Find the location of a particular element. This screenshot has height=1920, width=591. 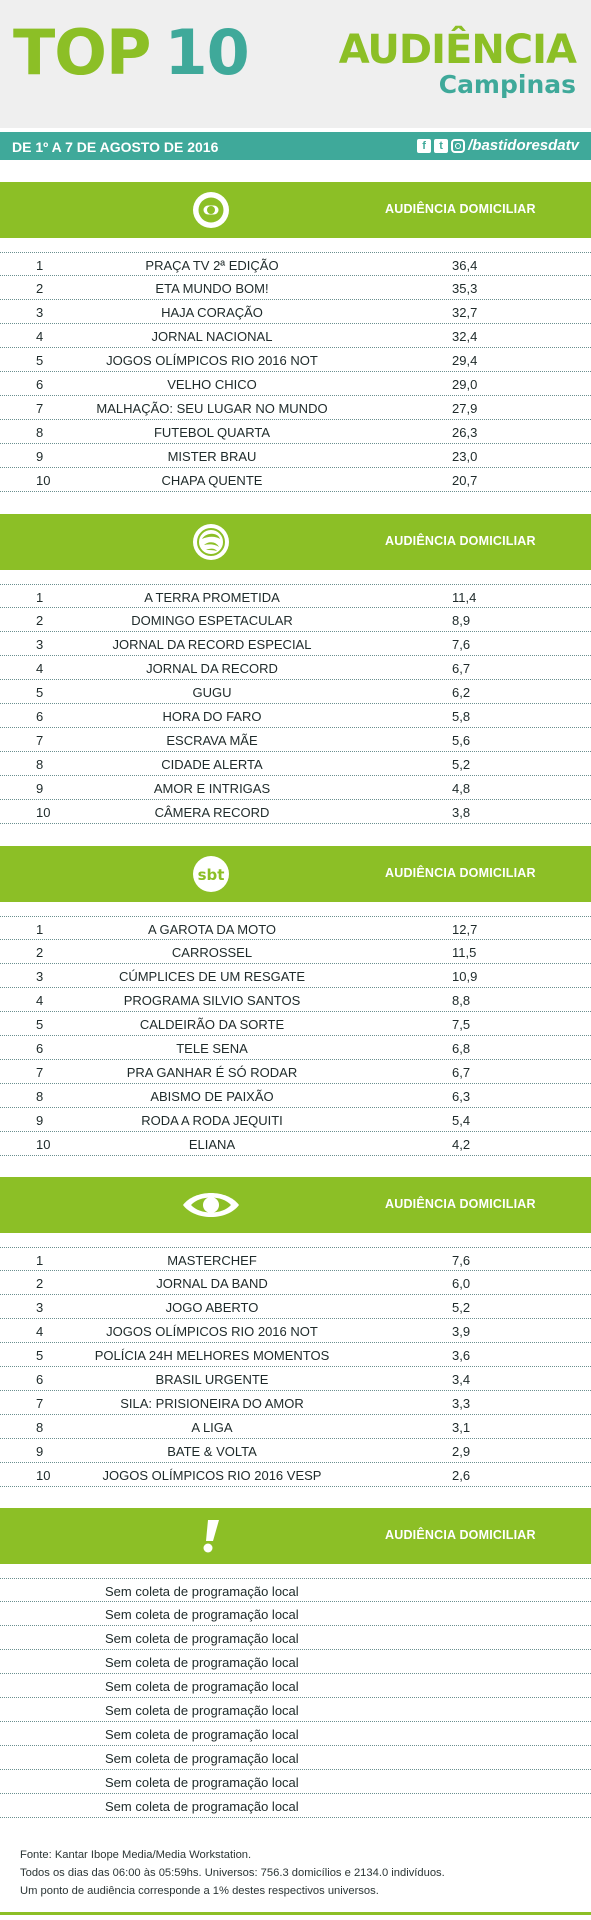

title-number: 10 is located at coordinates (206, 52).